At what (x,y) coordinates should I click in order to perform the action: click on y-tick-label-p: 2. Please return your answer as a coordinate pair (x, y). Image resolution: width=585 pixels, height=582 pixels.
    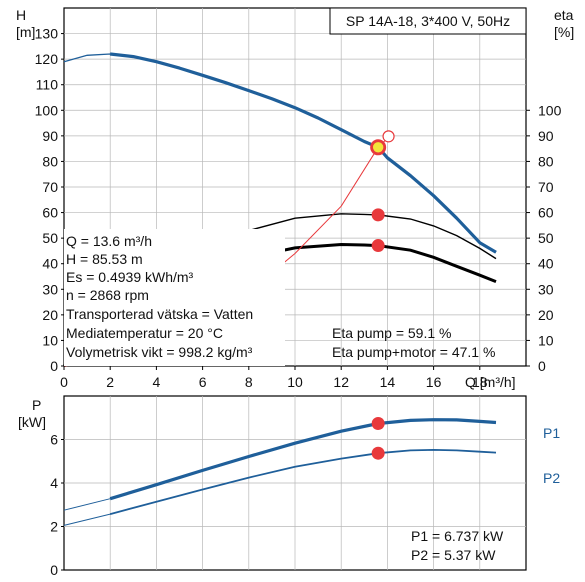
    Looking at the image, I should click on (54, 527).